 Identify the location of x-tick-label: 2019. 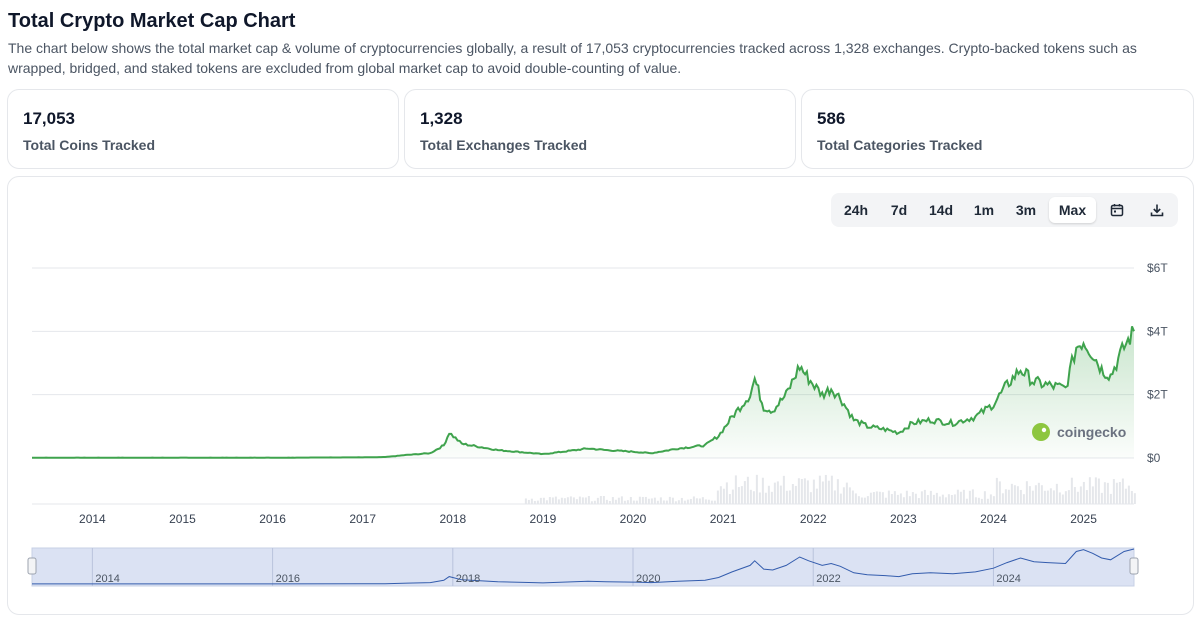
(543, 519).